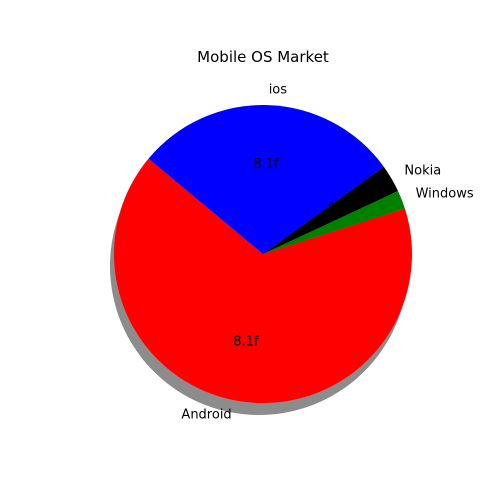  Describe the element at coordinates (334, 222) in the screenshot. I see `slice-windows` at that location.